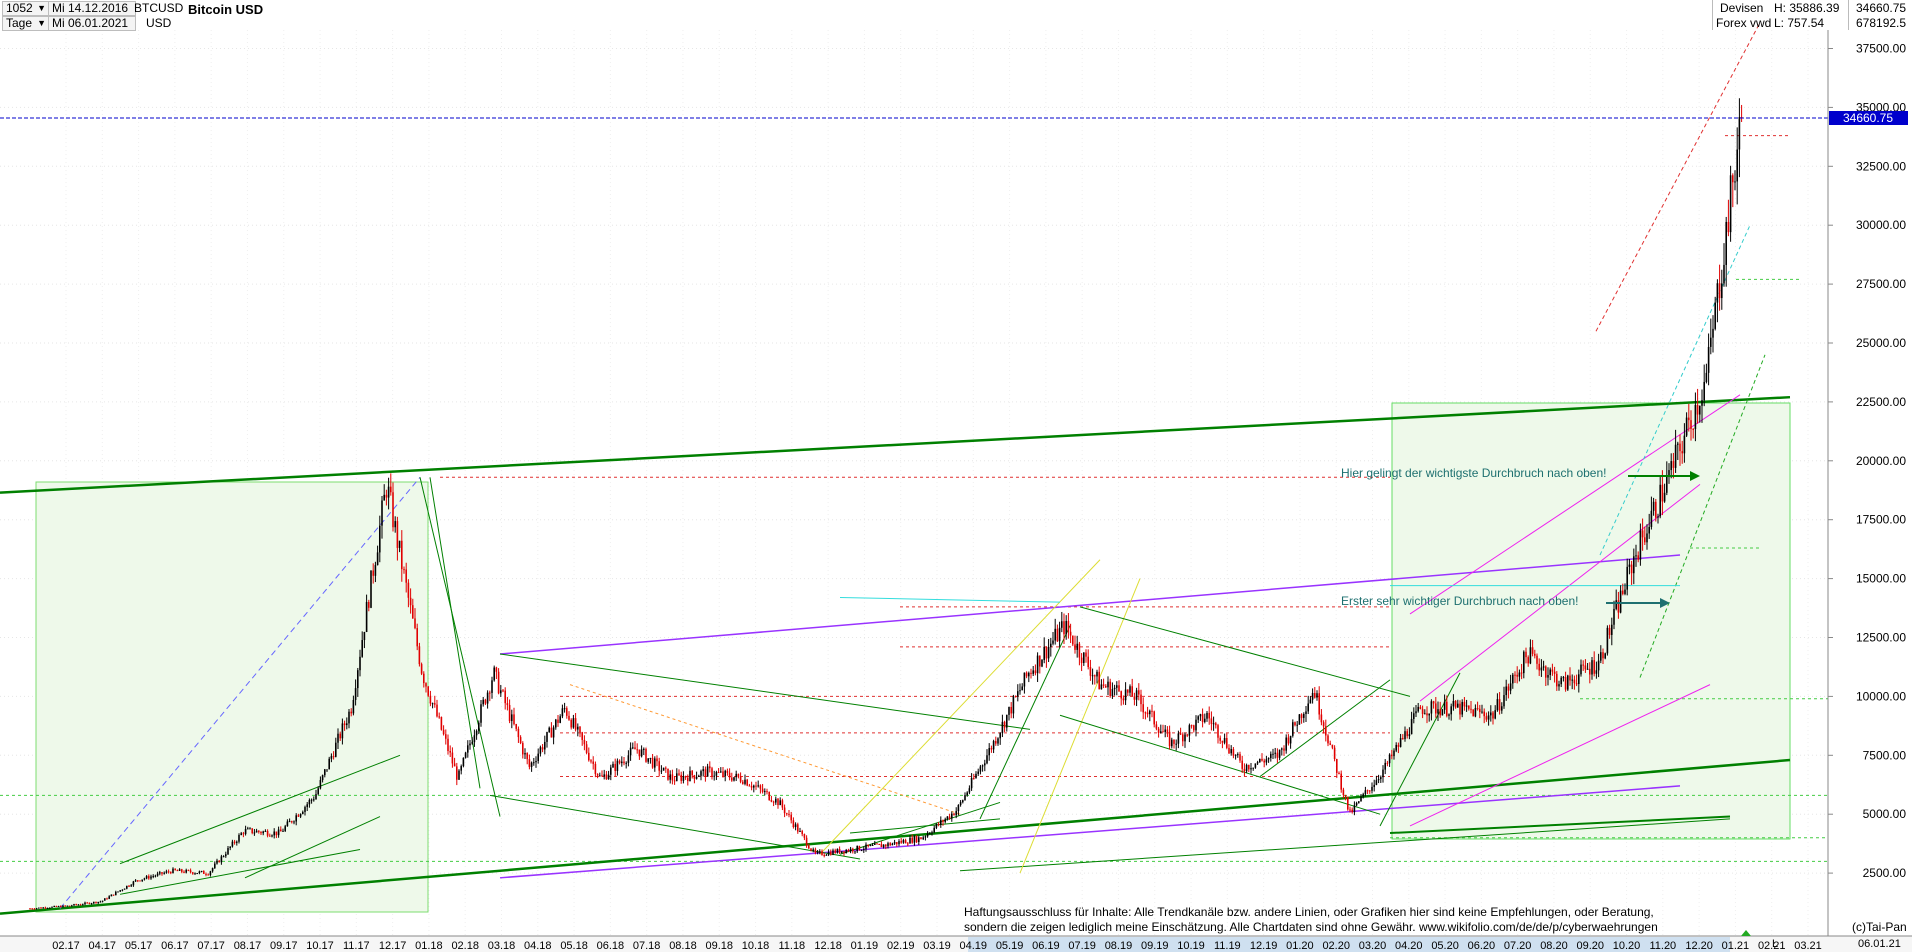 This screenshot has height=952, width=1912. What do you see at coordinates (1799, 23) in the screenshot?
I see `low-value: L: 757.54` at bounding box center [1799, 23].